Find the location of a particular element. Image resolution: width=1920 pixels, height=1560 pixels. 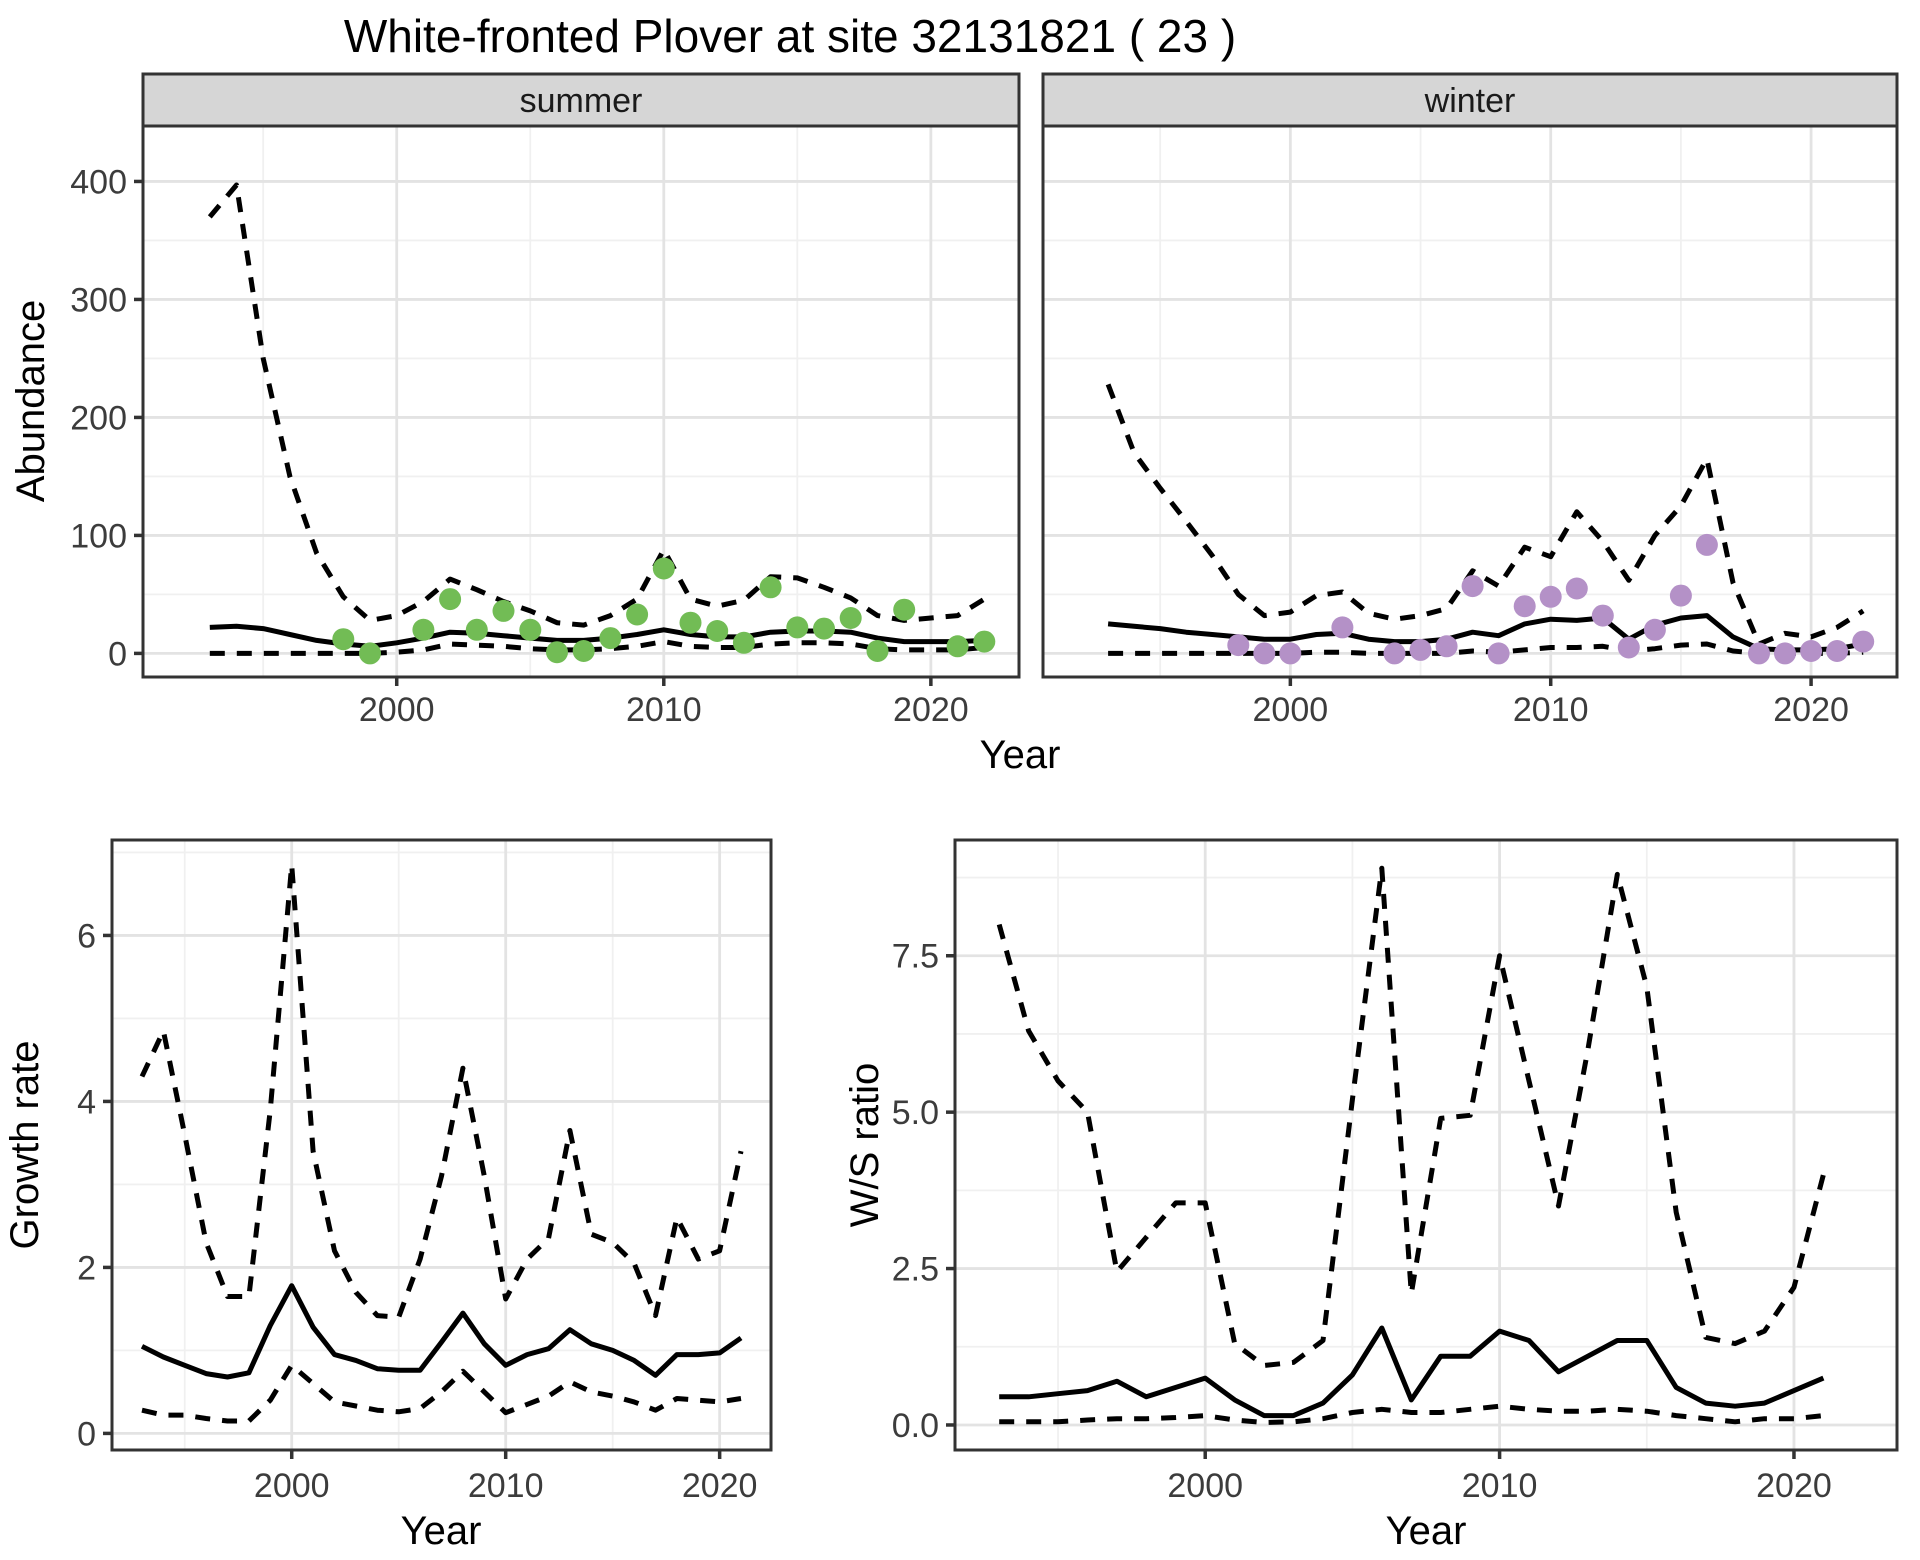

y-axis-tick-label: 300 is located at coordinates (98, 300).